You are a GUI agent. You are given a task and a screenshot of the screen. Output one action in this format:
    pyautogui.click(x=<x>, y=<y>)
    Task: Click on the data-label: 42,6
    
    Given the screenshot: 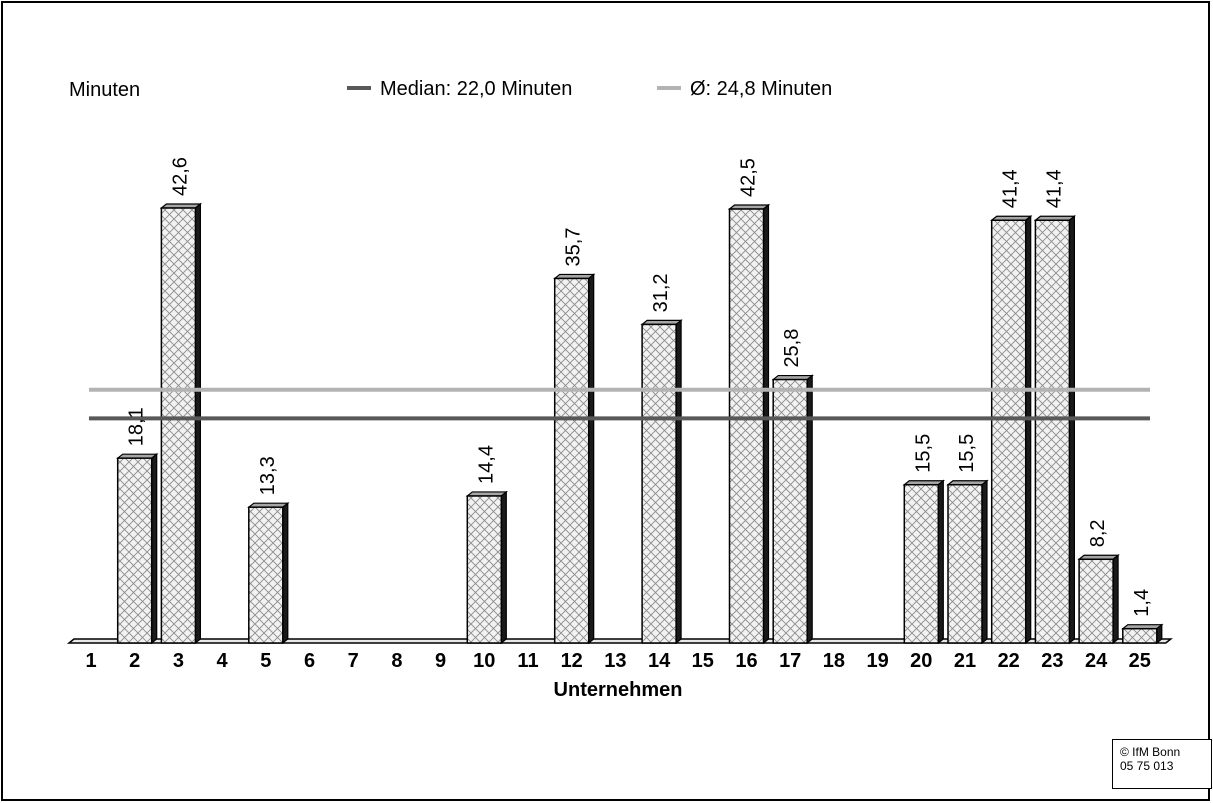 What is the action you would take?
    pyautogui.click(x=180, y=176)
    